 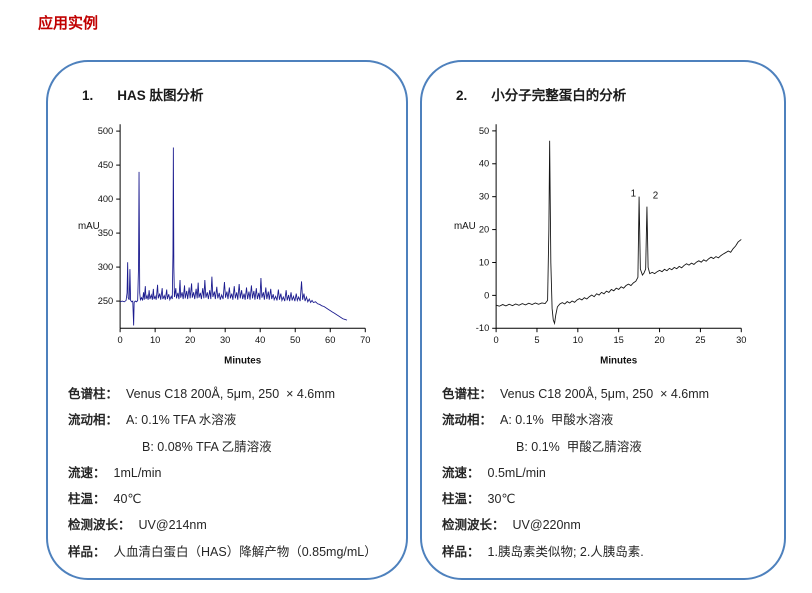 I want to click on spec-value: 30℃, so click(x=501, y=499).